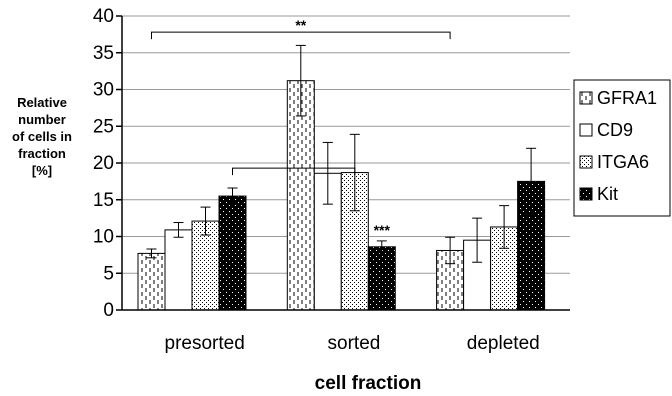  I want to click on x-axis-title: cell fraction, so click(368, 383).